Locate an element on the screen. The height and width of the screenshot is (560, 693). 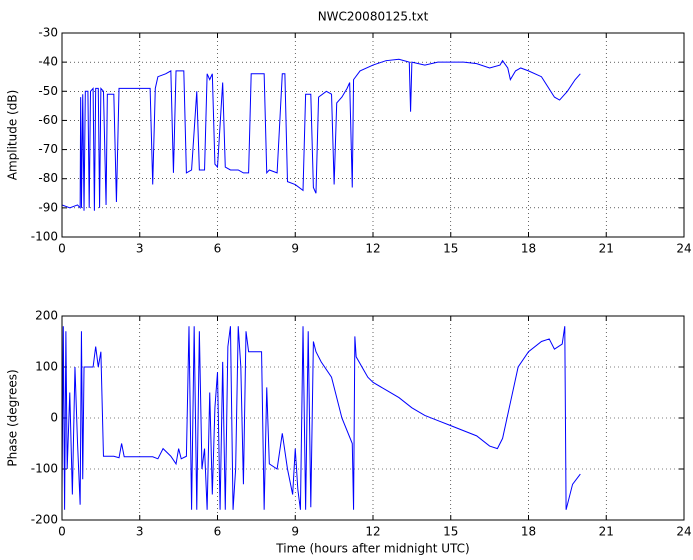
y-tick-label: -40 is located at coordinates (48, 62).